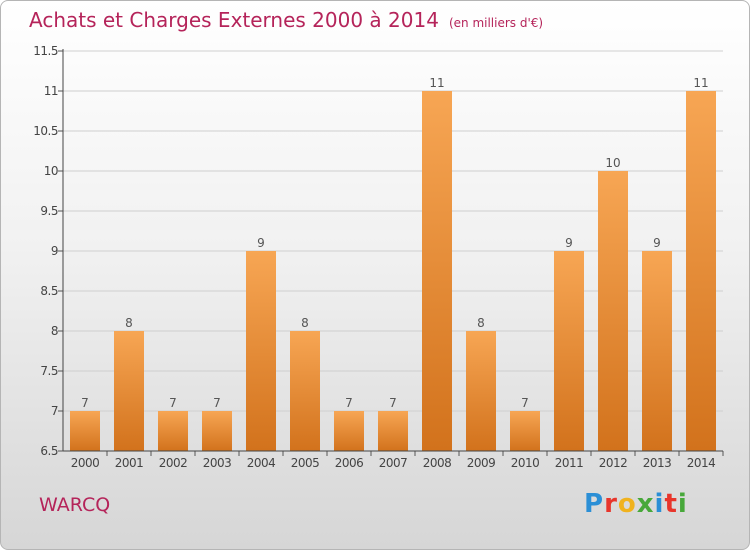  What do you see at coordinates (51, 91) in the screenshot?
I see `y-tick-label: 11` at bounding box center [51, 91].